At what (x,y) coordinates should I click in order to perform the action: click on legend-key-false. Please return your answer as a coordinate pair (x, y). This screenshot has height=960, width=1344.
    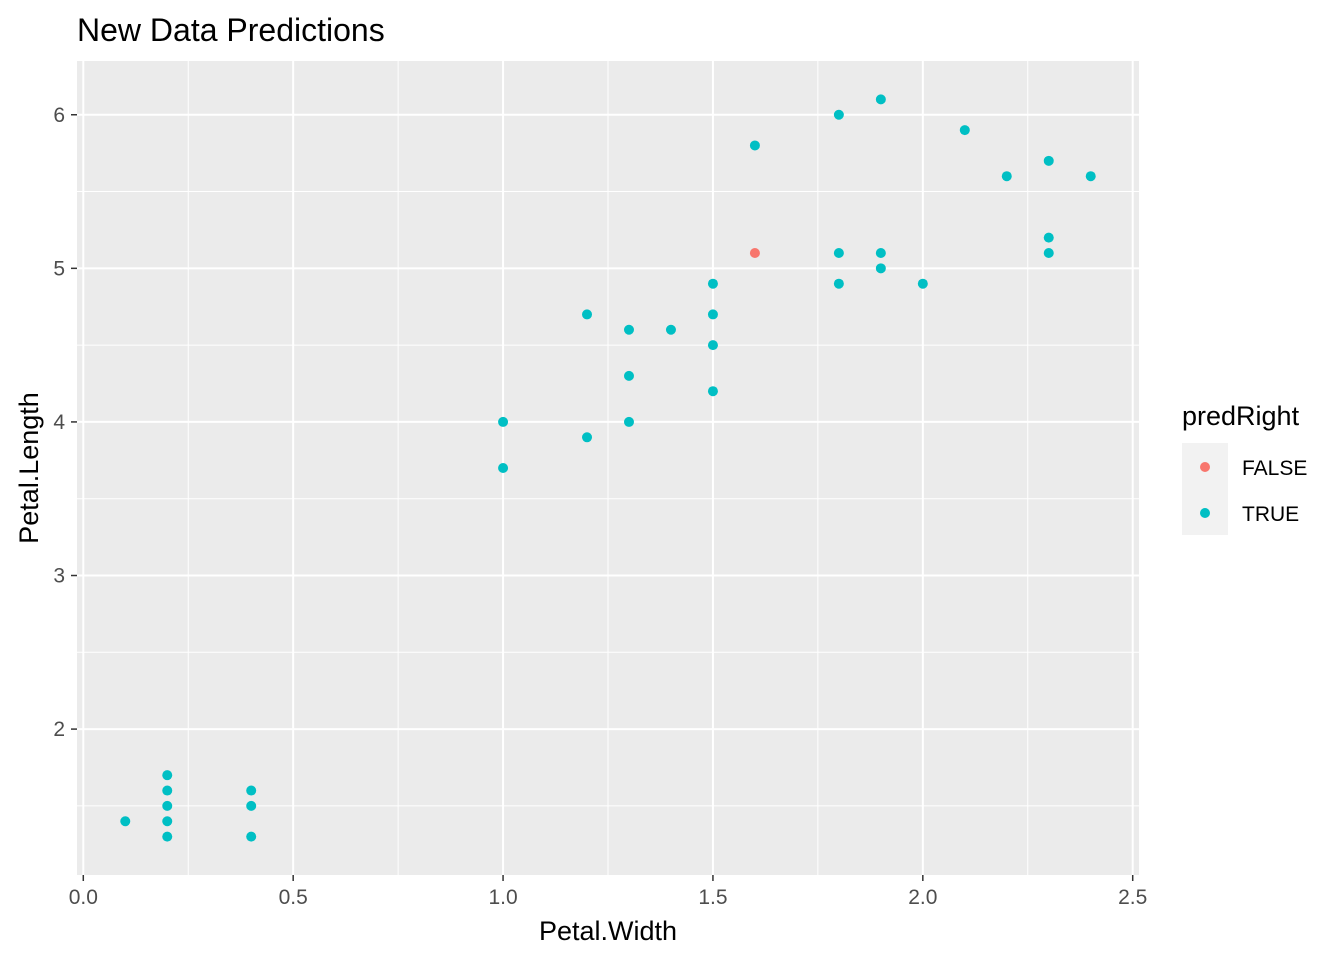
    Looking at the image, I should click on (1205, 467).